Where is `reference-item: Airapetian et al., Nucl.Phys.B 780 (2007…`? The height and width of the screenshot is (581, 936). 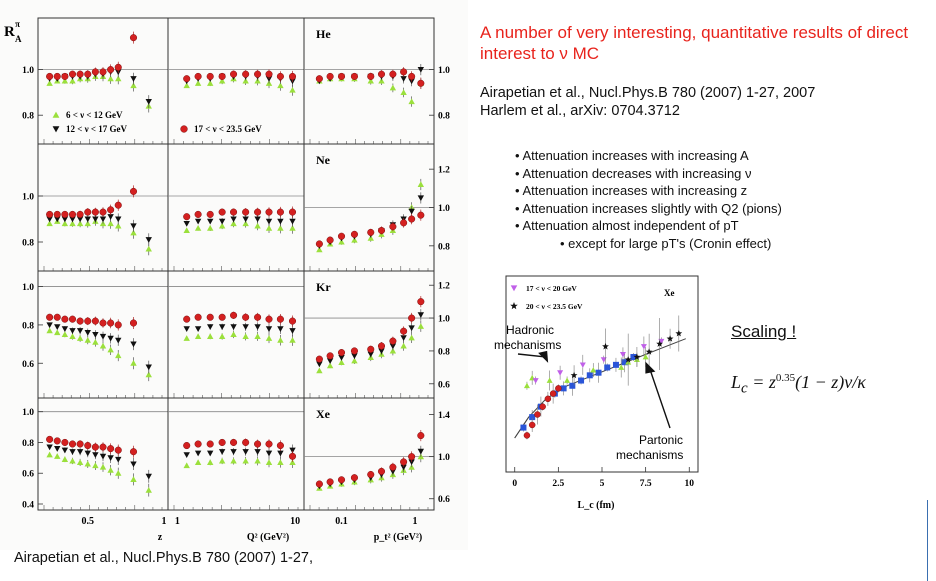
reference-item: Airapetian et al., Nucl.Phys.B 780 (2007… is located at coordinates (648, 93).